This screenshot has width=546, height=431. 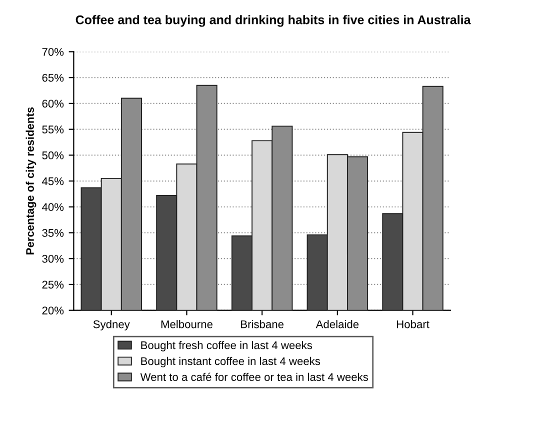 I want to click on y-tick-label: 65%, so click(x=53, y=78).